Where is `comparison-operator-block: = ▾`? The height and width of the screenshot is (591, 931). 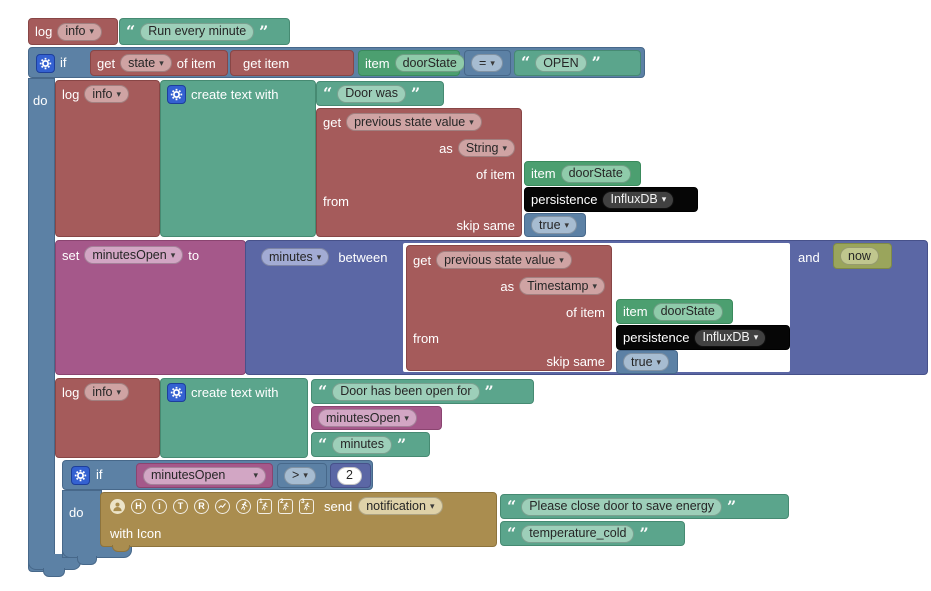
comparison-operator-block: = ▾ is located at coordinates (487, 63).